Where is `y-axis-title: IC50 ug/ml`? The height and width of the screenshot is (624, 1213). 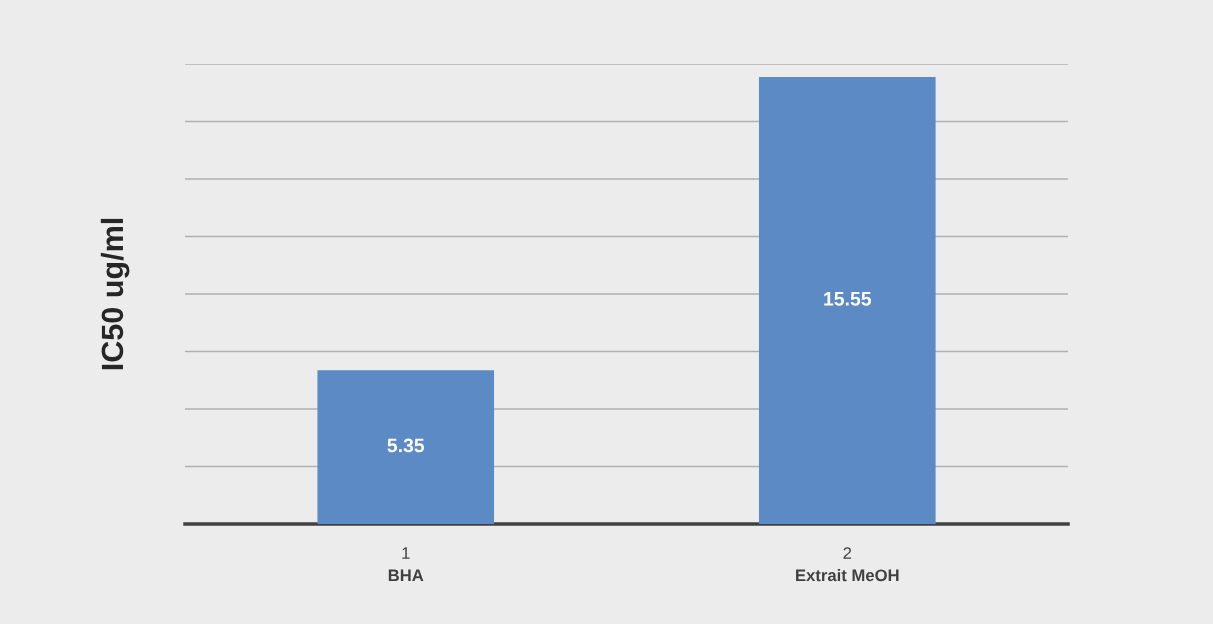 y-axis-title: IC50 ug/ml is located at coordinates (115, 294).